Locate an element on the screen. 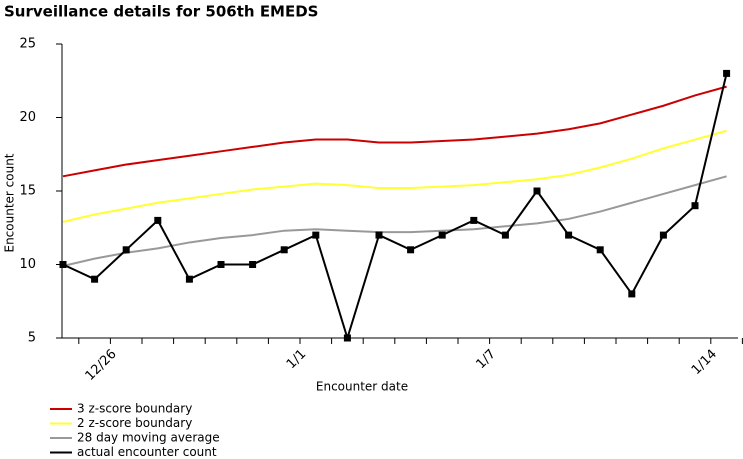 This screenshot has width=743, height=459. legend-label: 3 z-score boundary is located at coordinates (134, 409).